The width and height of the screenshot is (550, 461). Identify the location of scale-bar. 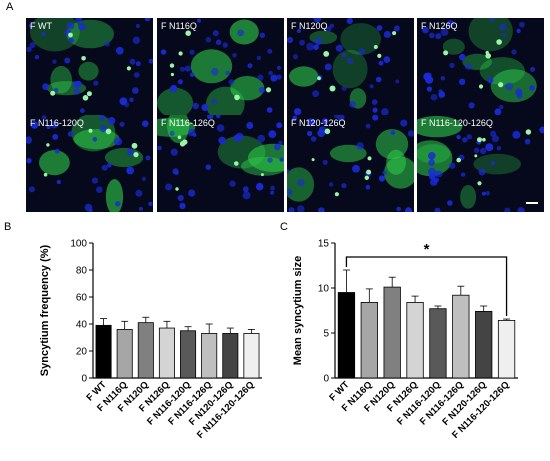
(532, 203).